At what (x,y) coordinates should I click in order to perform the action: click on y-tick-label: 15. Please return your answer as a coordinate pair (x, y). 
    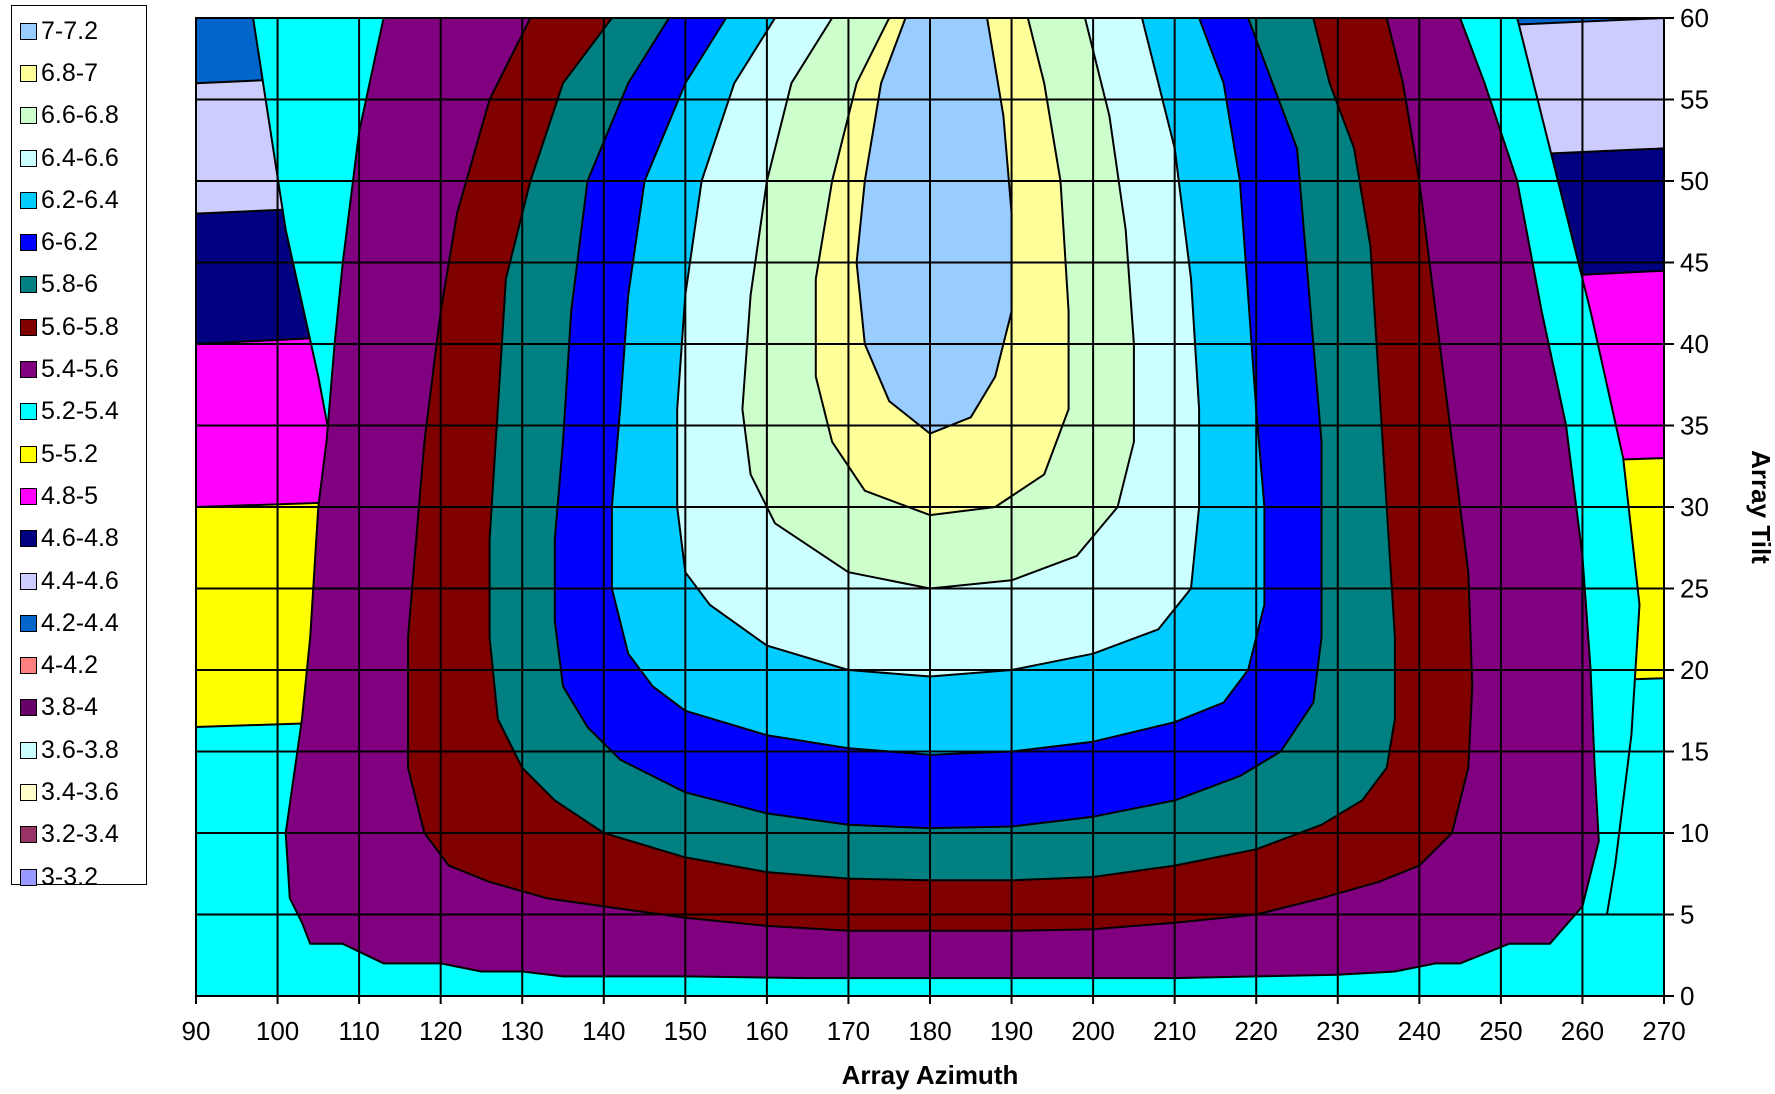
    Looking at the image, I should click on (1694, 752).